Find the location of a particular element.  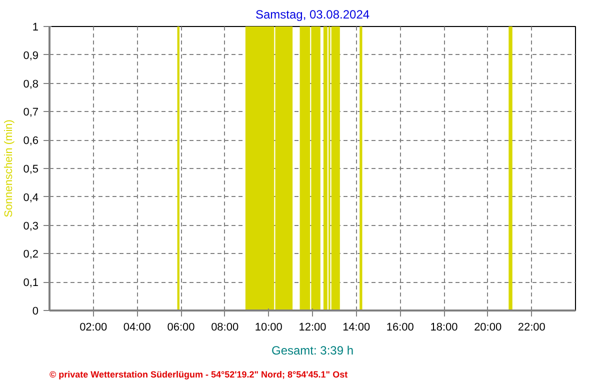

y-tick-label: 0,8 is located at coordinates (31, 84).